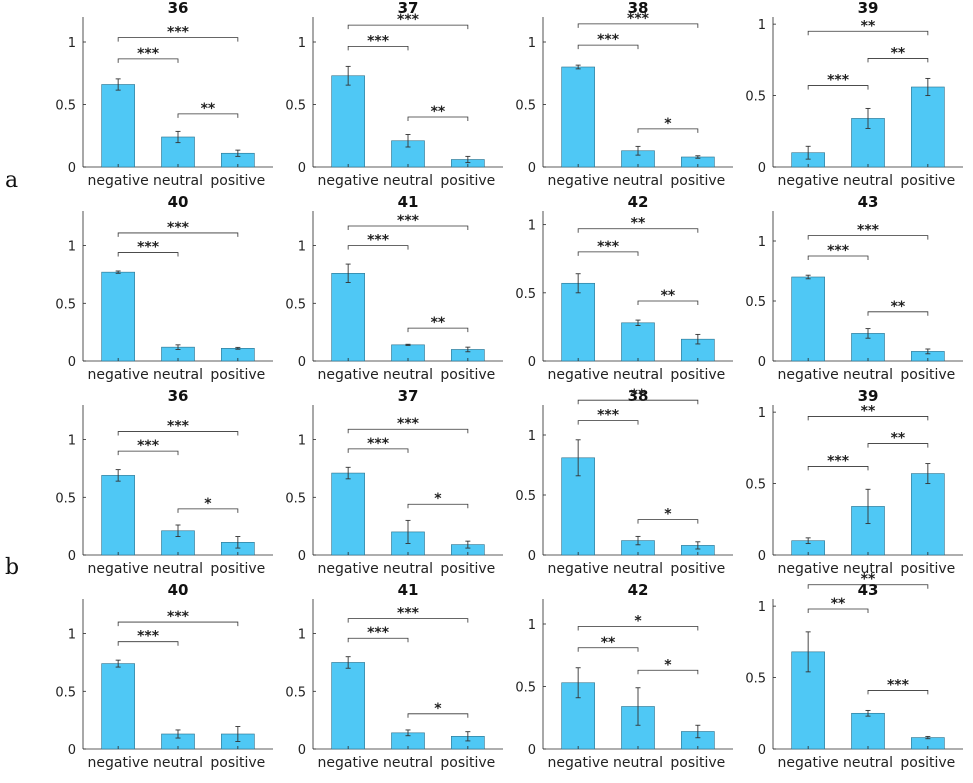 This screenshot has width=973, height=783. Describe the element at coordinates (408, 202) in the screenshot. I see `chart-title: 41` at that location.